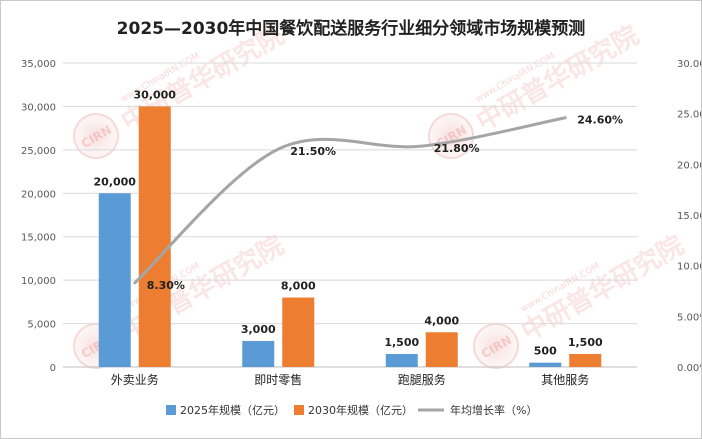 The height and width of the screenshot is (439, 702). What do you see at coordinates (545, 351) in the screenshot?
I see `bar-value-label: 500` at bounding box center [545, 351].